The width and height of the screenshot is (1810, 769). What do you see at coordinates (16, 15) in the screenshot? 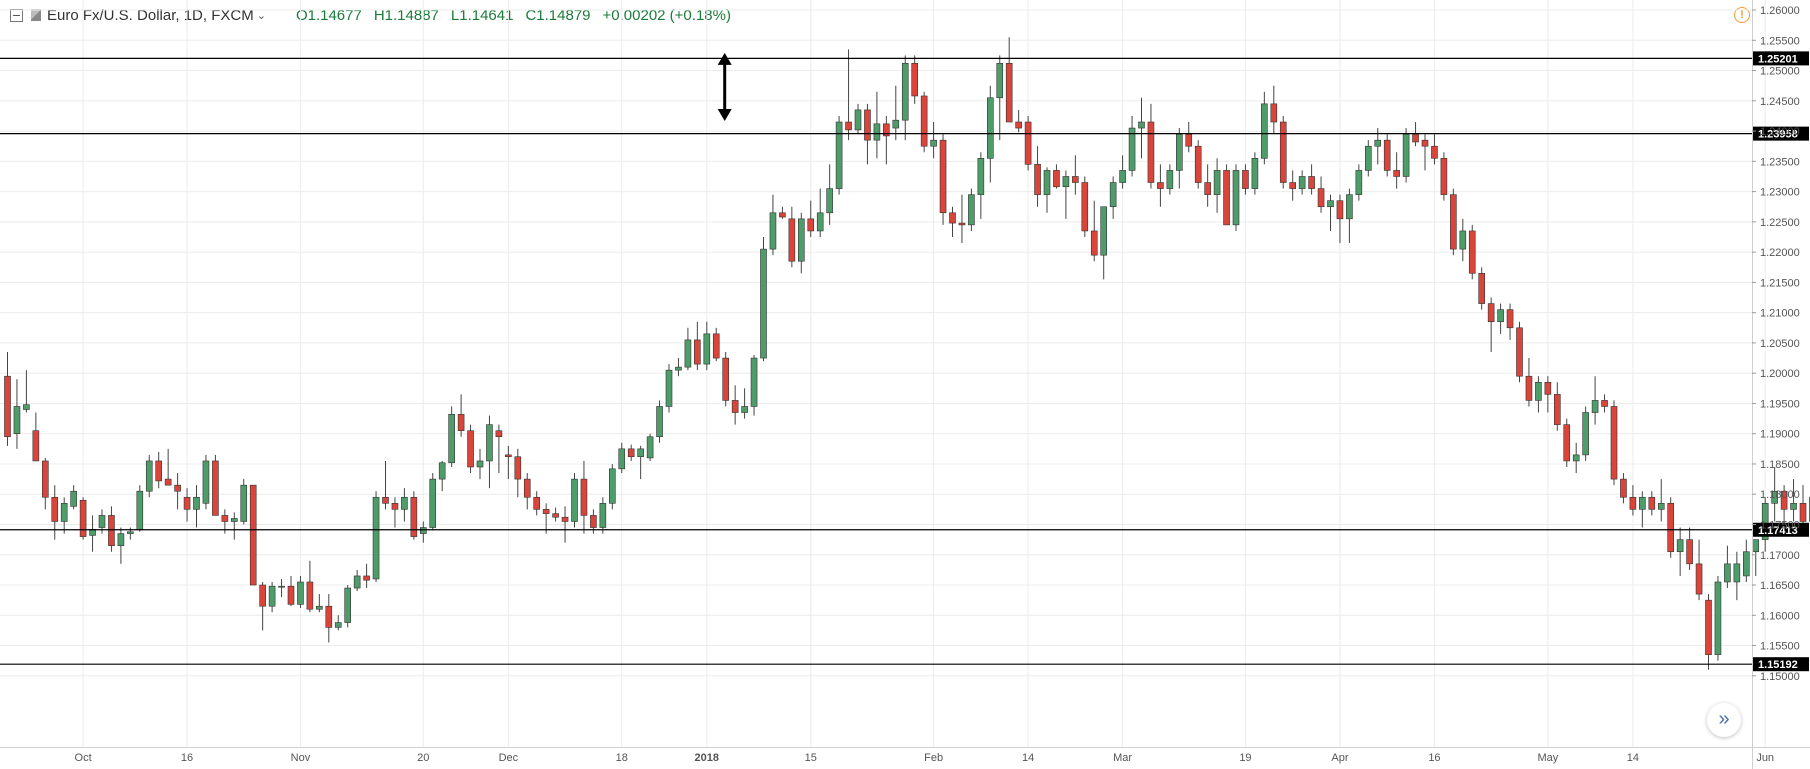
I see `collapse-icon` at bounding box center [16, 15].